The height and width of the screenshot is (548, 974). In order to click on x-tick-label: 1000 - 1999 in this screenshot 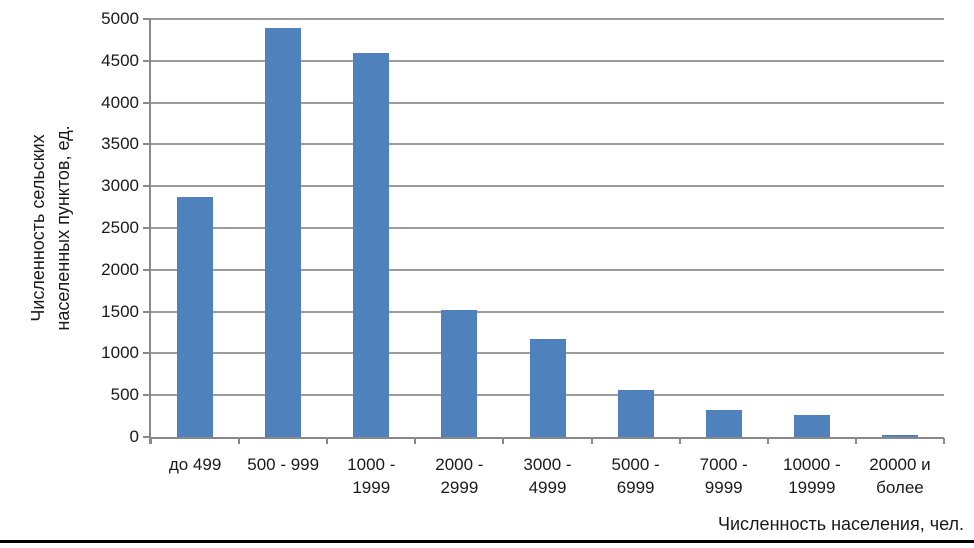, I will do `click(371, 476)`.